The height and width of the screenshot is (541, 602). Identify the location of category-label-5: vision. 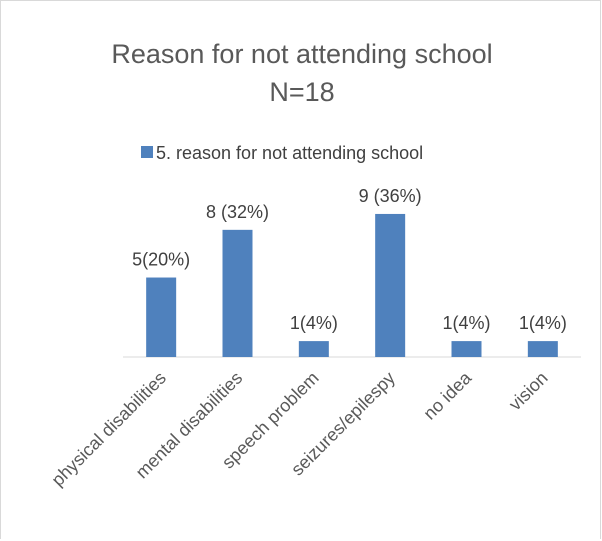
(528, 391).